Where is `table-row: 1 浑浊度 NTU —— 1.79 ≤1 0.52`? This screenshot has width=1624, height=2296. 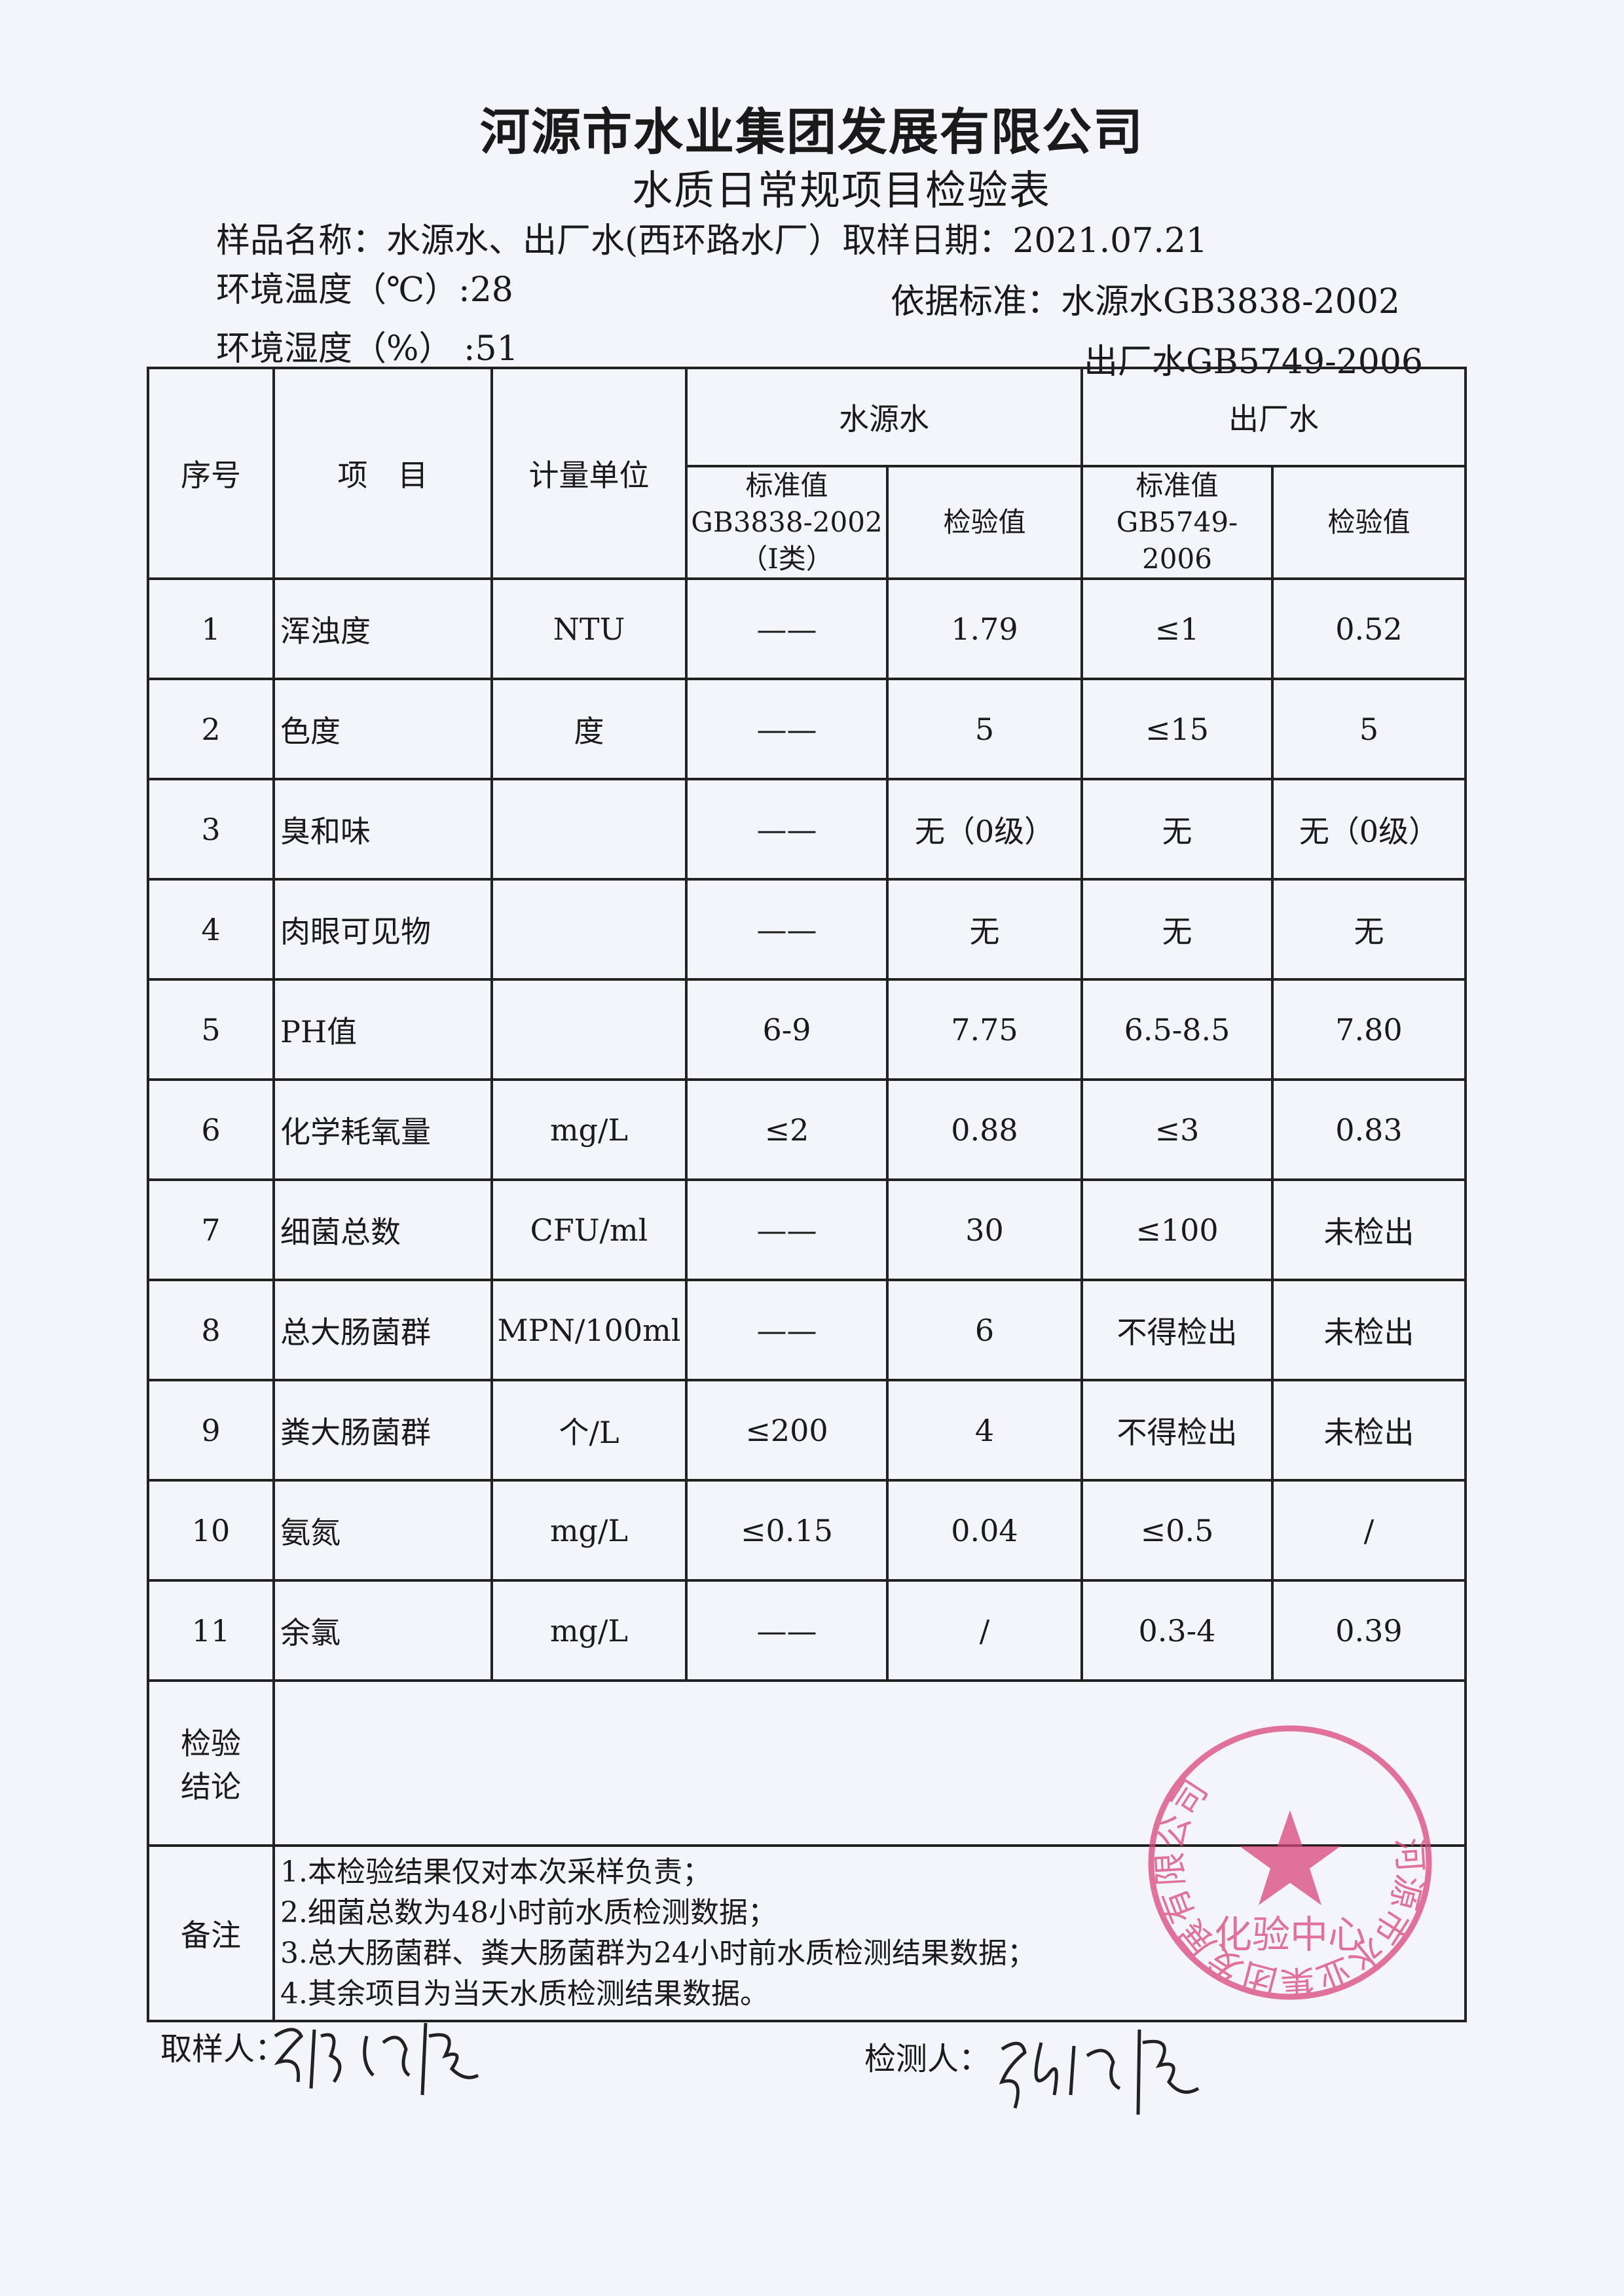
table-row: 1 浑浊度 NTU —— 1.79 ≤1 0.52 is located at coordinates (807, 628).